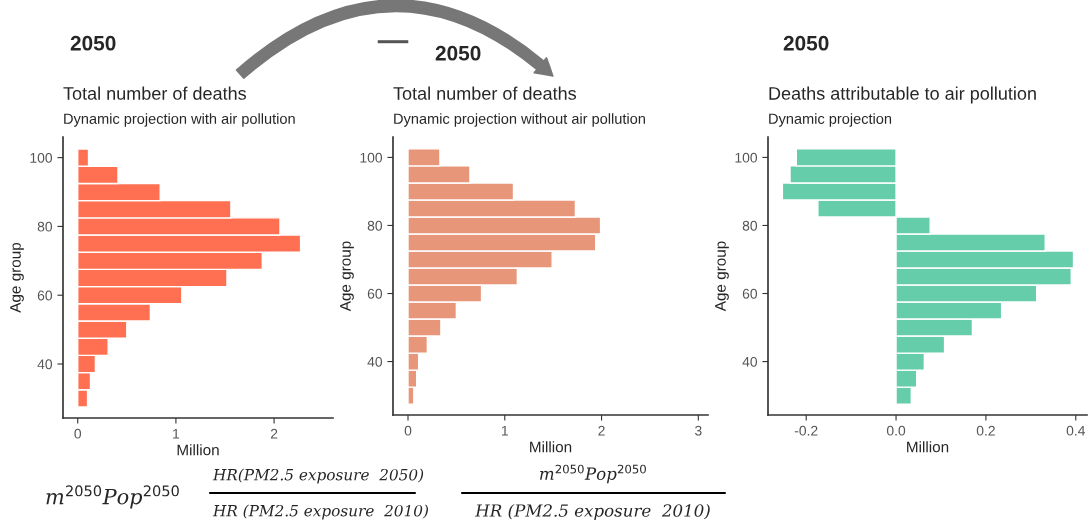 The width and height of the screenshot is (1090, 528). Describe the element at coordinates (698, 430) in the screenshot. I see `x-tick-label: 3` at that location.